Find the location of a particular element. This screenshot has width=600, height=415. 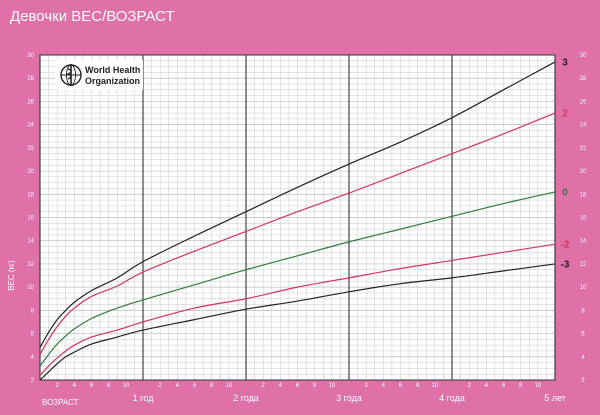

y-tick-label-right: 4 is located at coordinates (583, 358).